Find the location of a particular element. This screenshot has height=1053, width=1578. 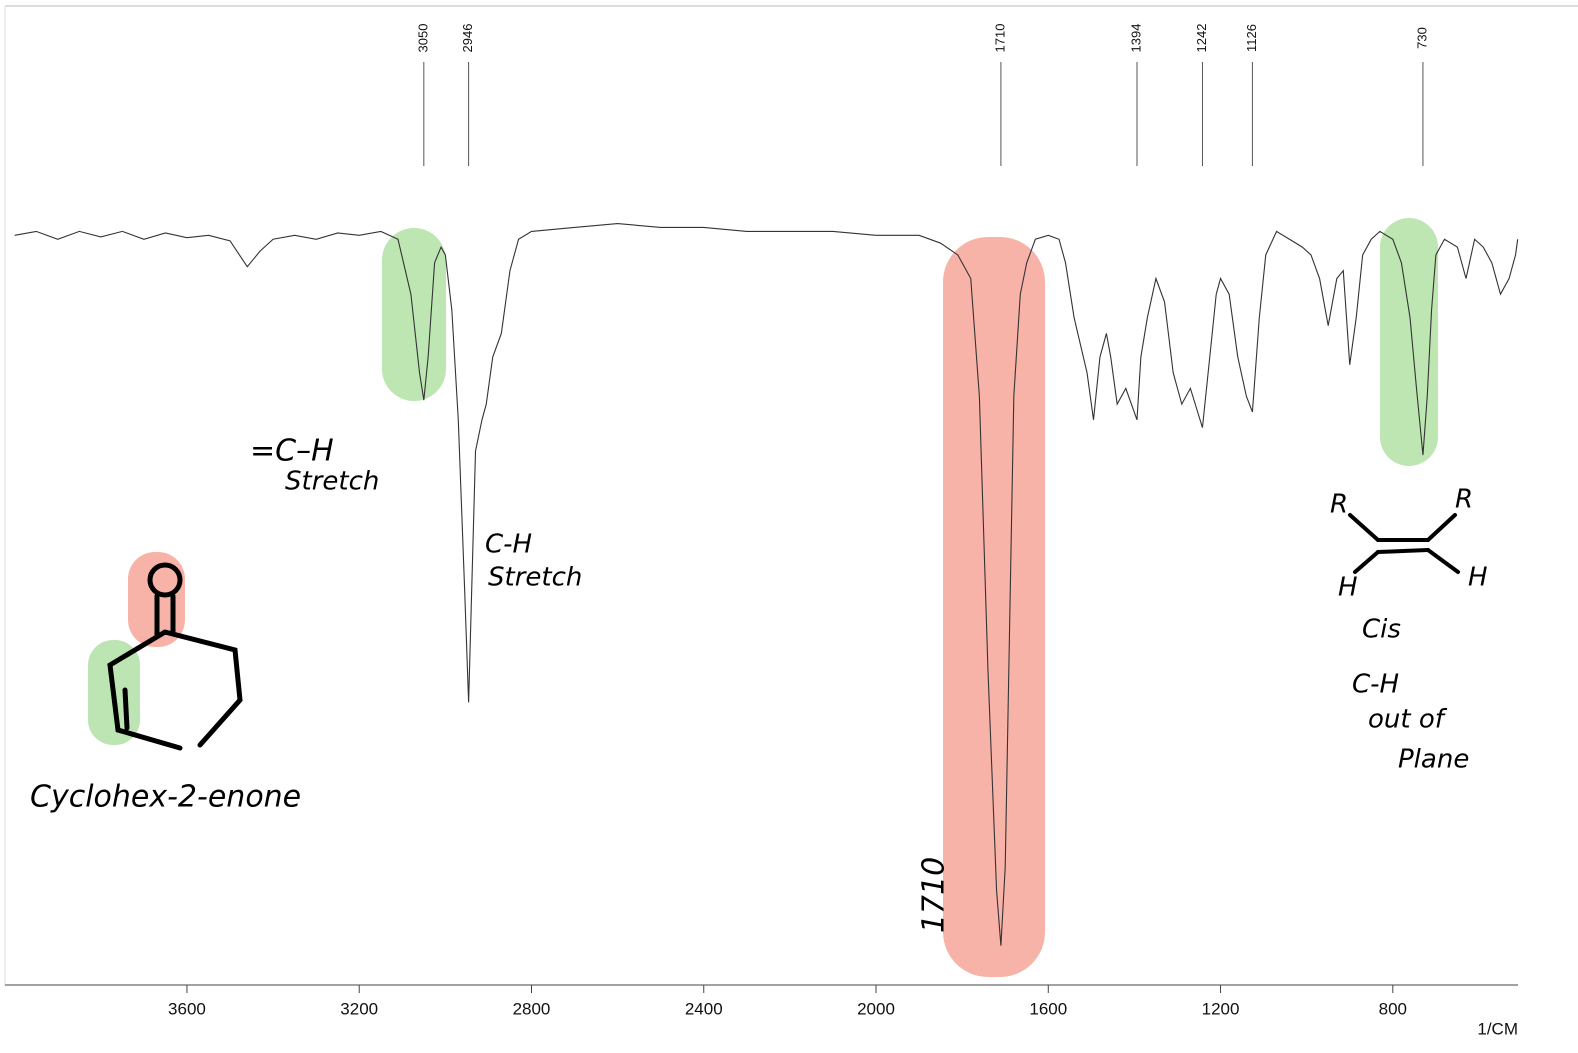

x-tick-label: 2000 is located at coordinates (876, 1008).